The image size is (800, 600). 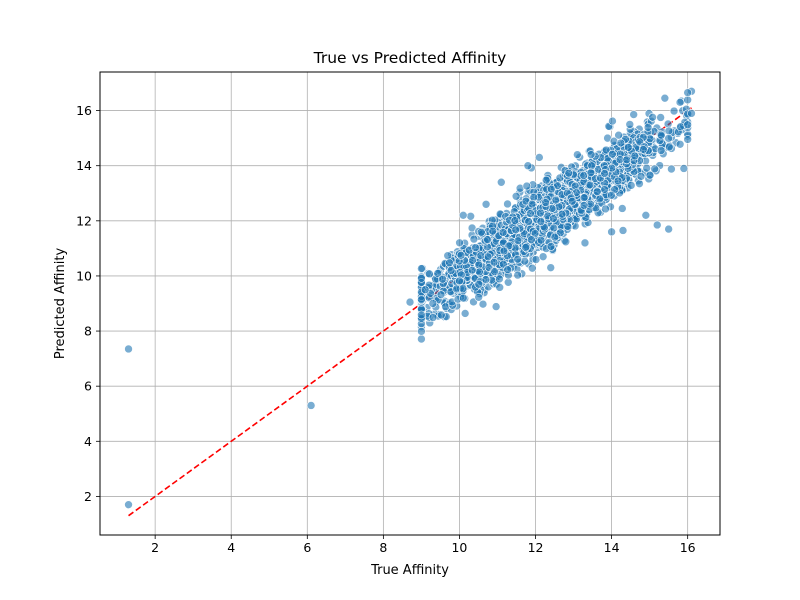 What do you see at coordinates (88, 441) in the screenshot?
I see `y-tick-label: 4` at bounding box center [88, 441].